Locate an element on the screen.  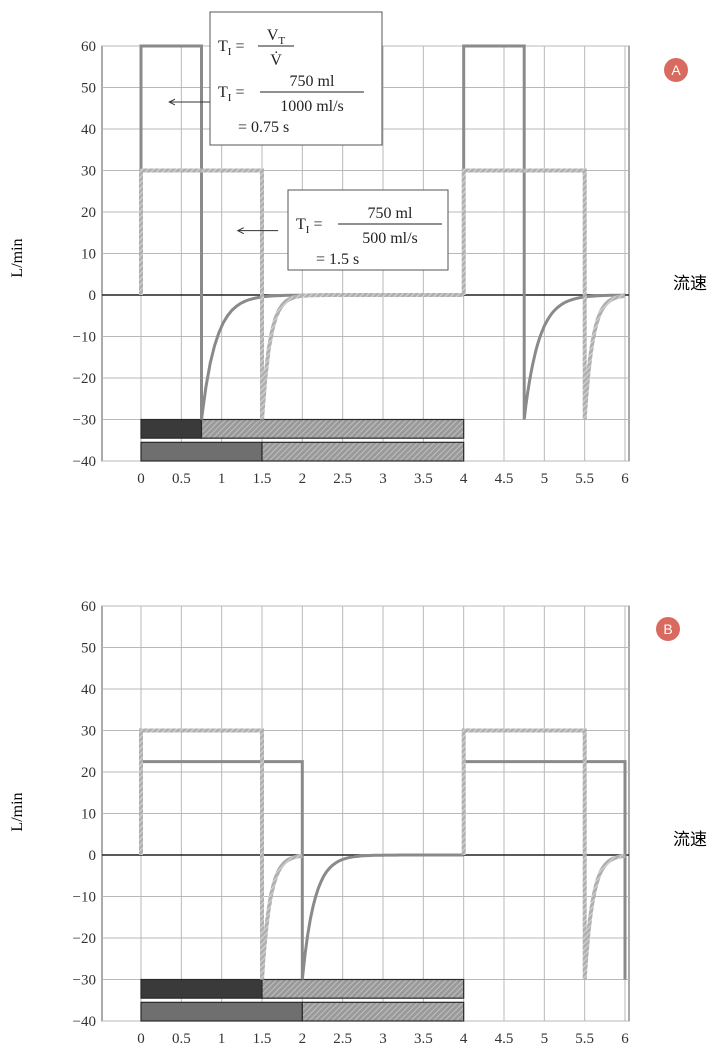
panel-a-badge-label: A is located at coordinates (676, 70).